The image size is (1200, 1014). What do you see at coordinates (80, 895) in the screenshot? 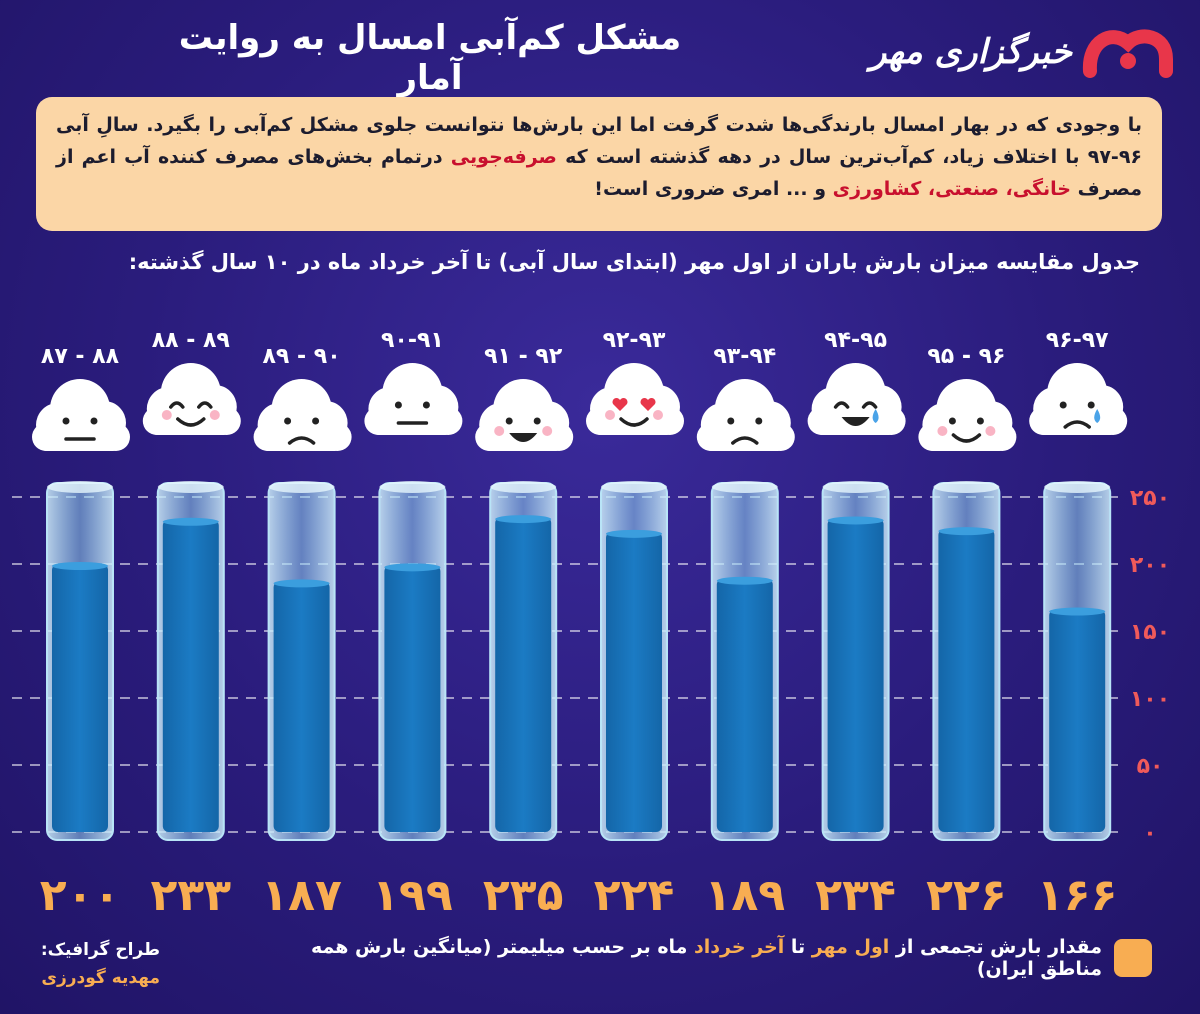
I see `value-label: ۲۰۰` at bounding box center [80, 895].